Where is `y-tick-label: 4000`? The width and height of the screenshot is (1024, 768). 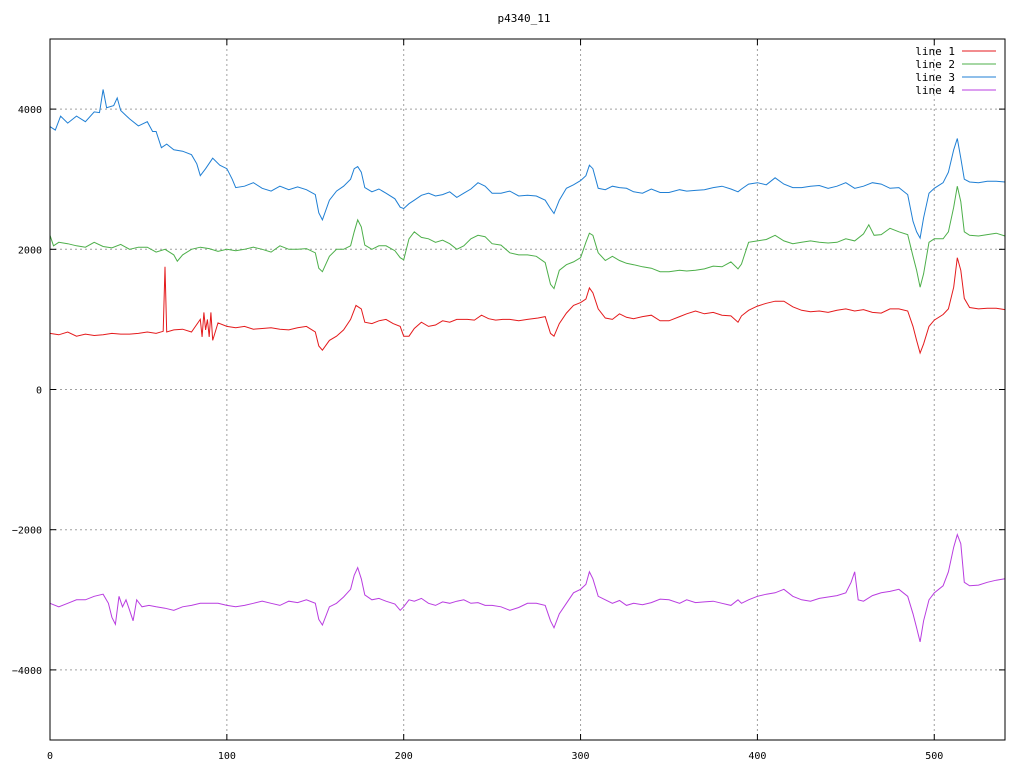 y-tick-label: 4000 is located at coordinates (30, 110).